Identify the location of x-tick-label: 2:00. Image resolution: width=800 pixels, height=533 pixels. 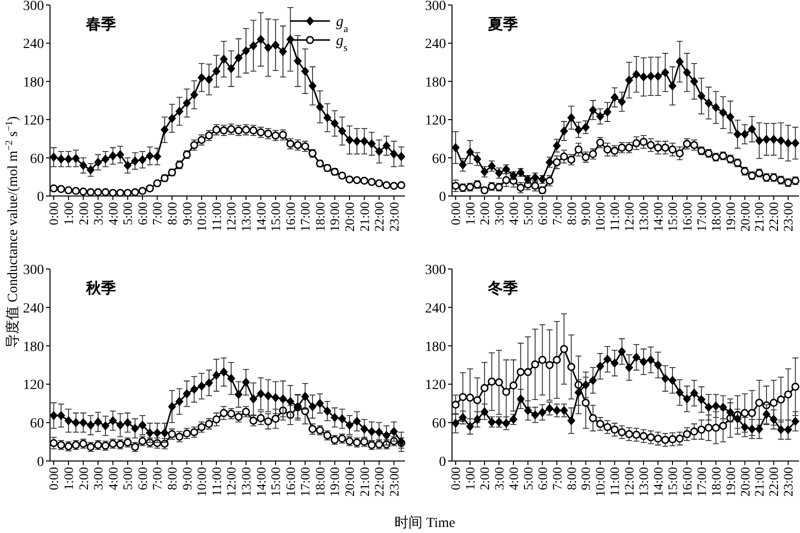
(484, 478).